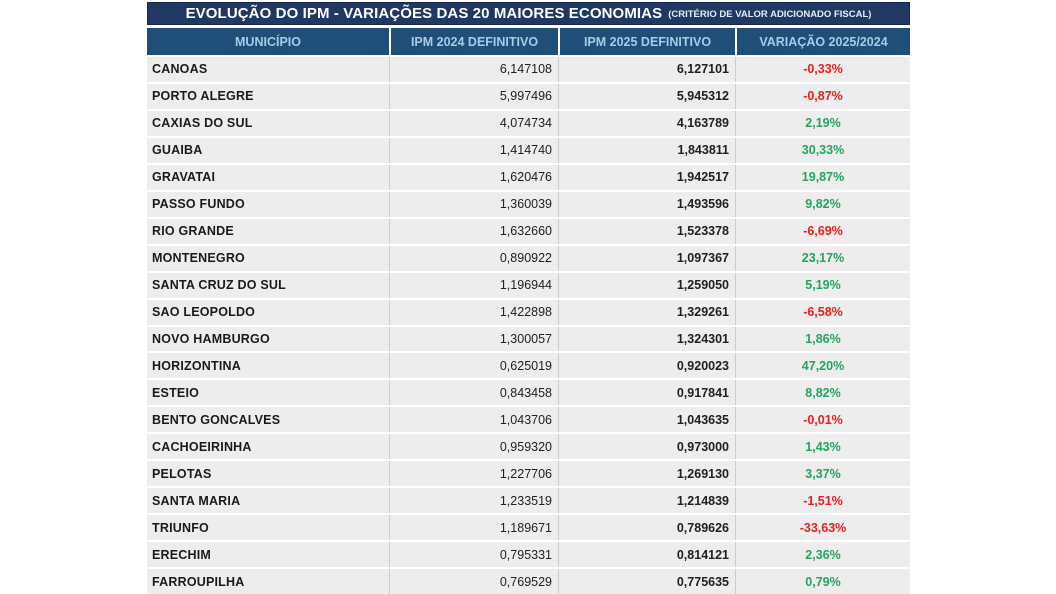 Image resolution: width=1056 pixels, height=594 pixels. What do you see at coordinates (473, 528) in the screenshot?
I see `ipm-2024-cell: 1,189671` at bounding box center [473, 528].